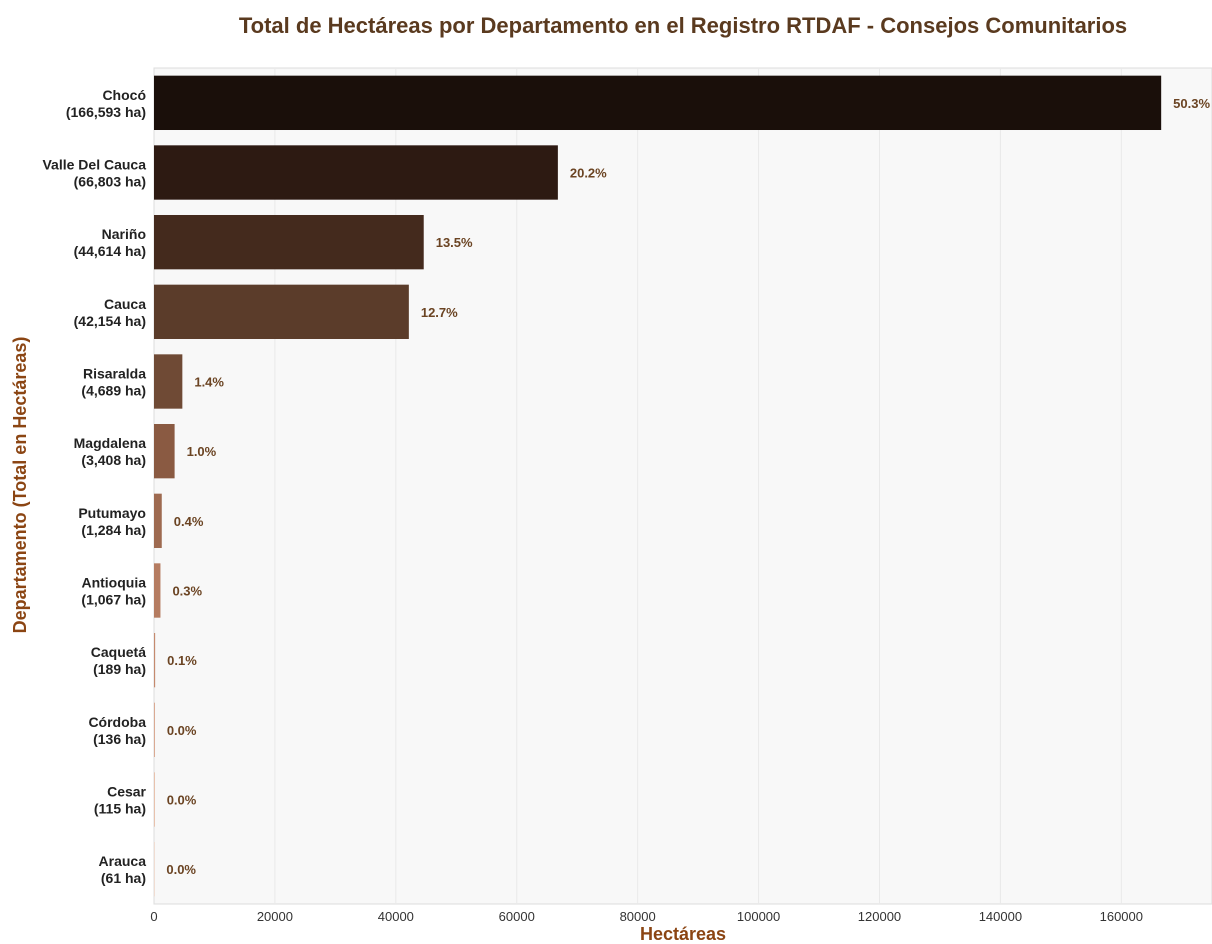 The image size is (1212, 944). Describe the element at coordinates (123, 861) in the screenshot. I see `category-label: Arauca` at that location.